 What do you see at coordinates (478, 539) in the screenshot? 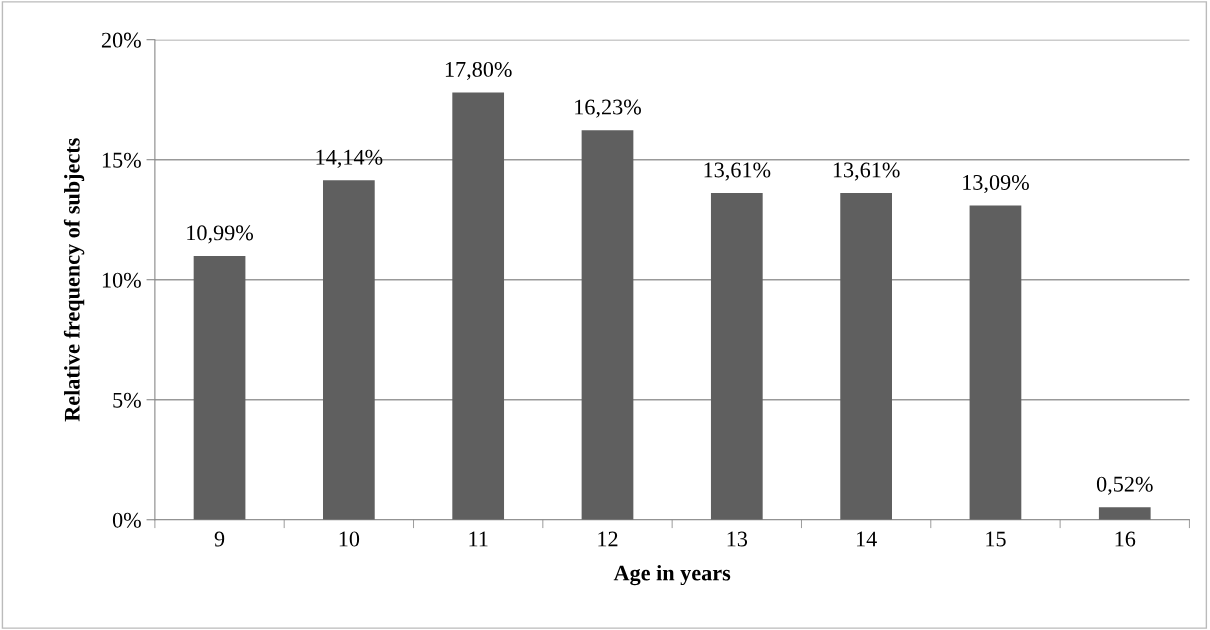
I see `x-tick-label: 11` at bounding box center [478, 539].